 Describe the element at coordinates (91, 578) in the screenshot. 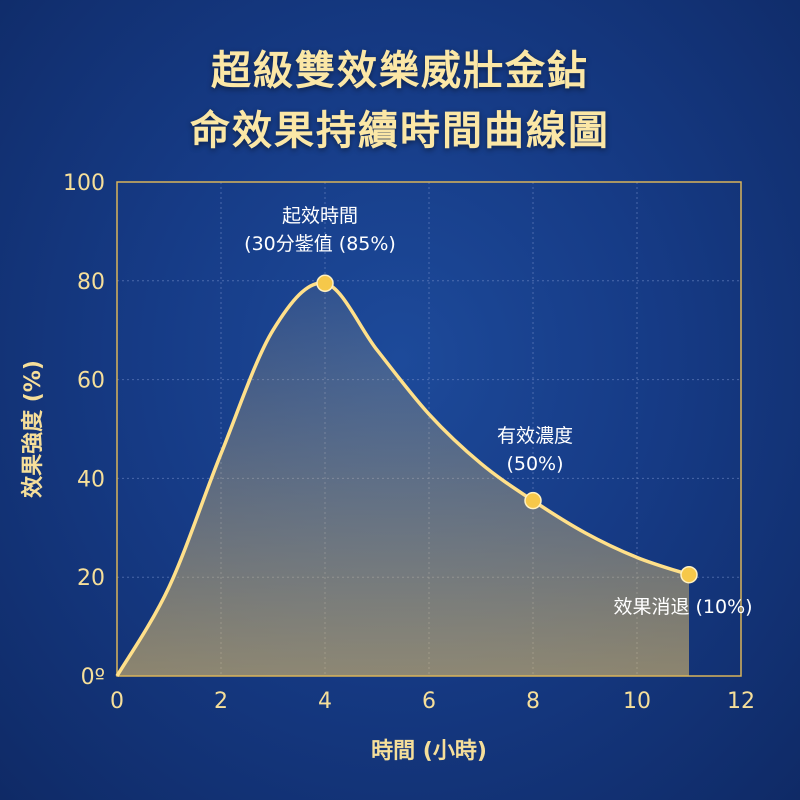

I see `y-tick-label: 20` at that location.